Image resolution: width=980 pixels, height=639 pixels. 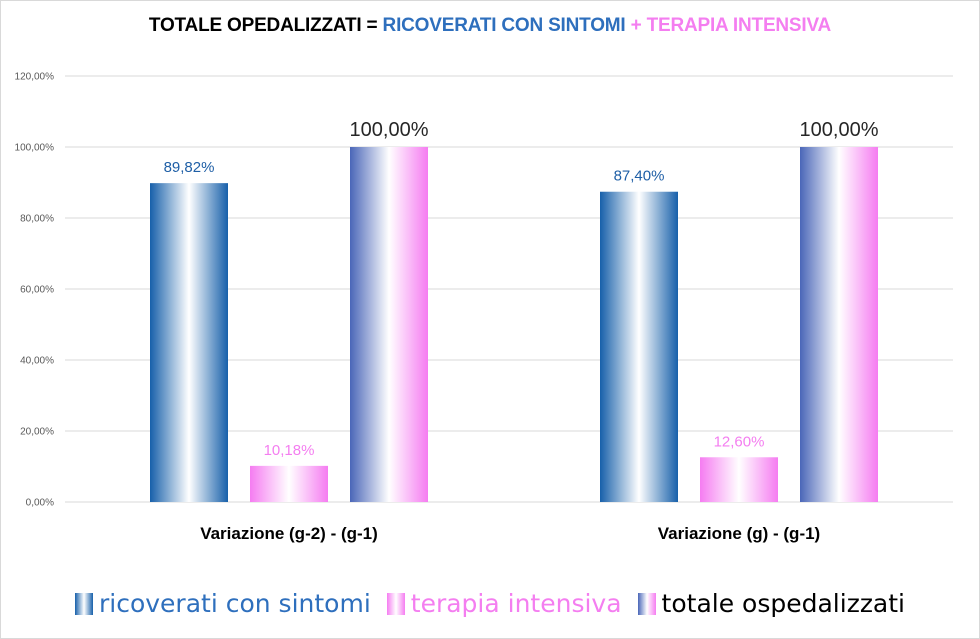 What do you see at coordinates (37, 432) in the screenshot?
I see `y-tick-label: 20,00%` at bounding box center [37, 432].